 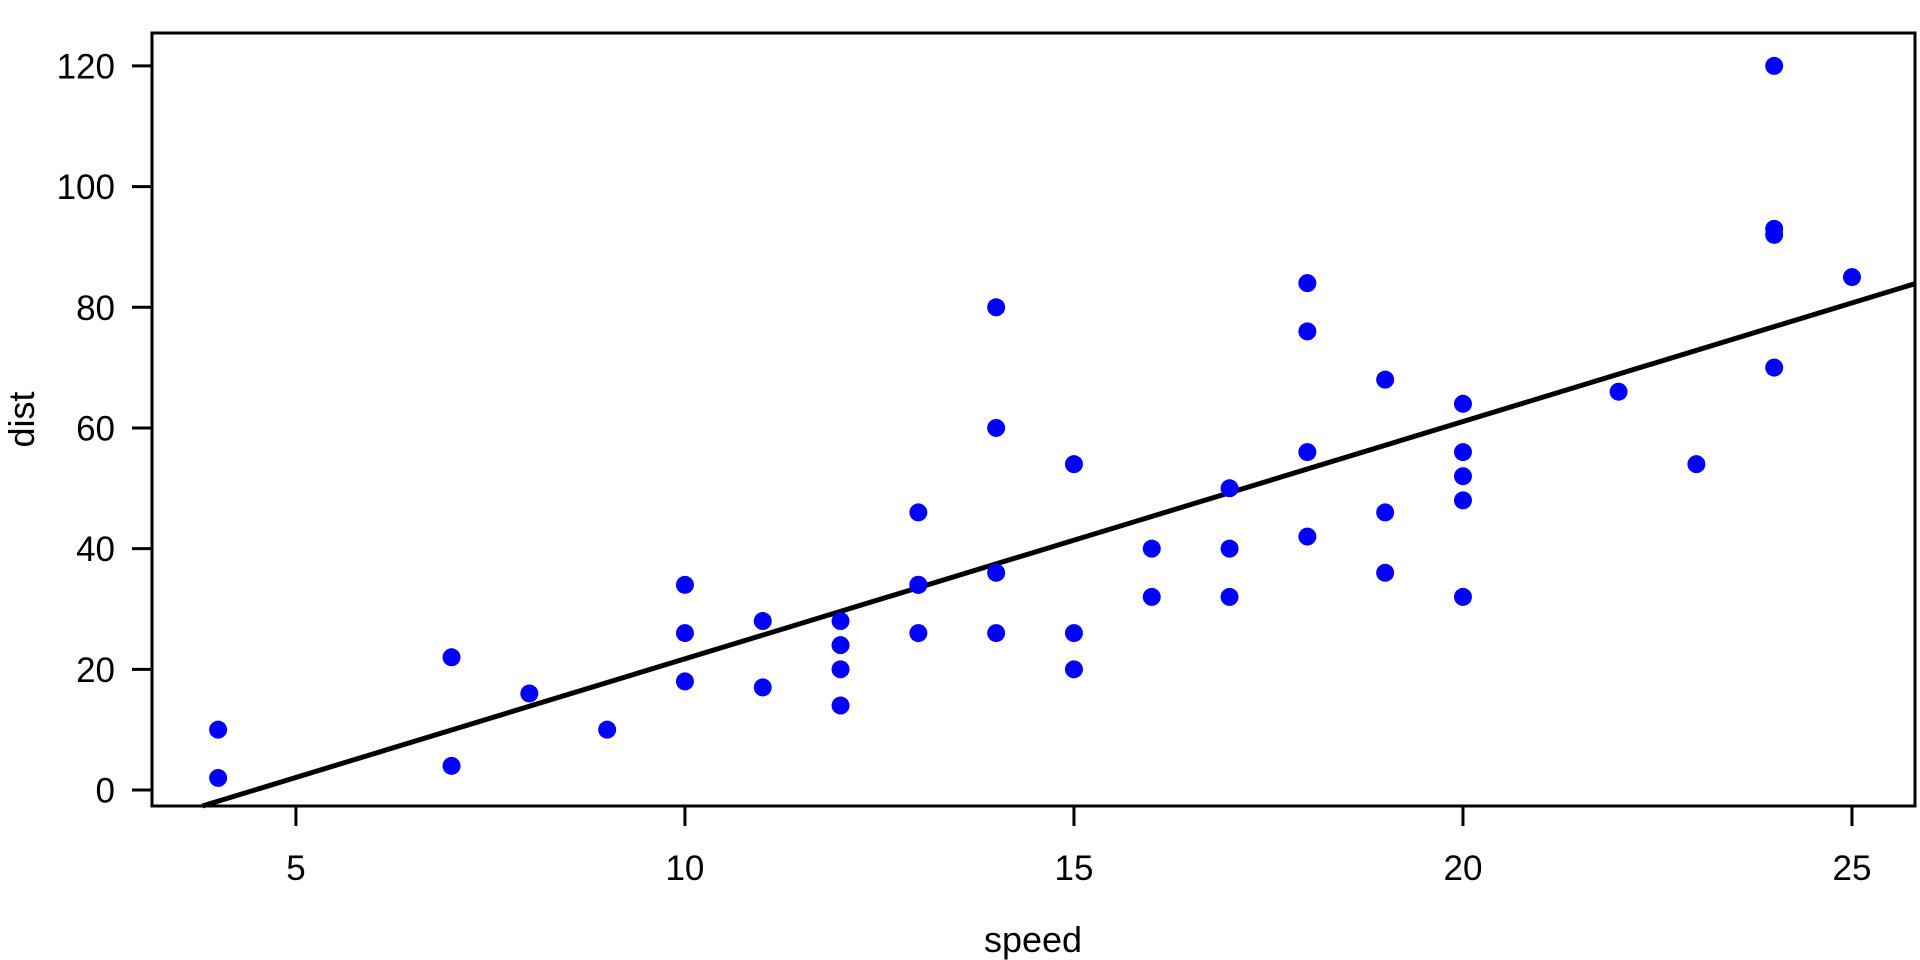 I want to click on y-tick-label: 0, so click(x=105, y=791).